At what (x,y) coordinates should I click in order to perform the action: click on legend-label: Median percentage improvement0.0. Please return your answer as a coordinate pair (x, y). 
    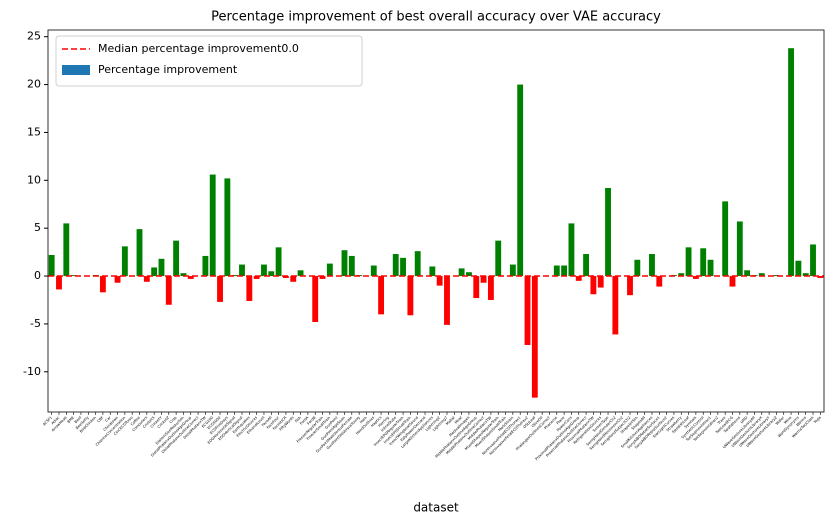
    Looking at the image, I should click on (198, 48).